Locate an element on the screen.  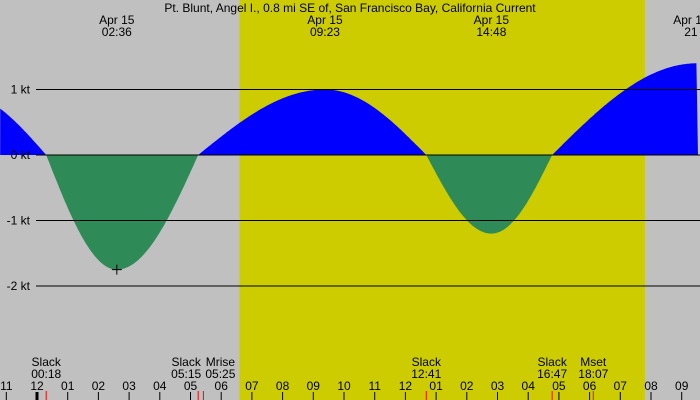
event-time-label: 12:41 is located at coordinates (426, 374).